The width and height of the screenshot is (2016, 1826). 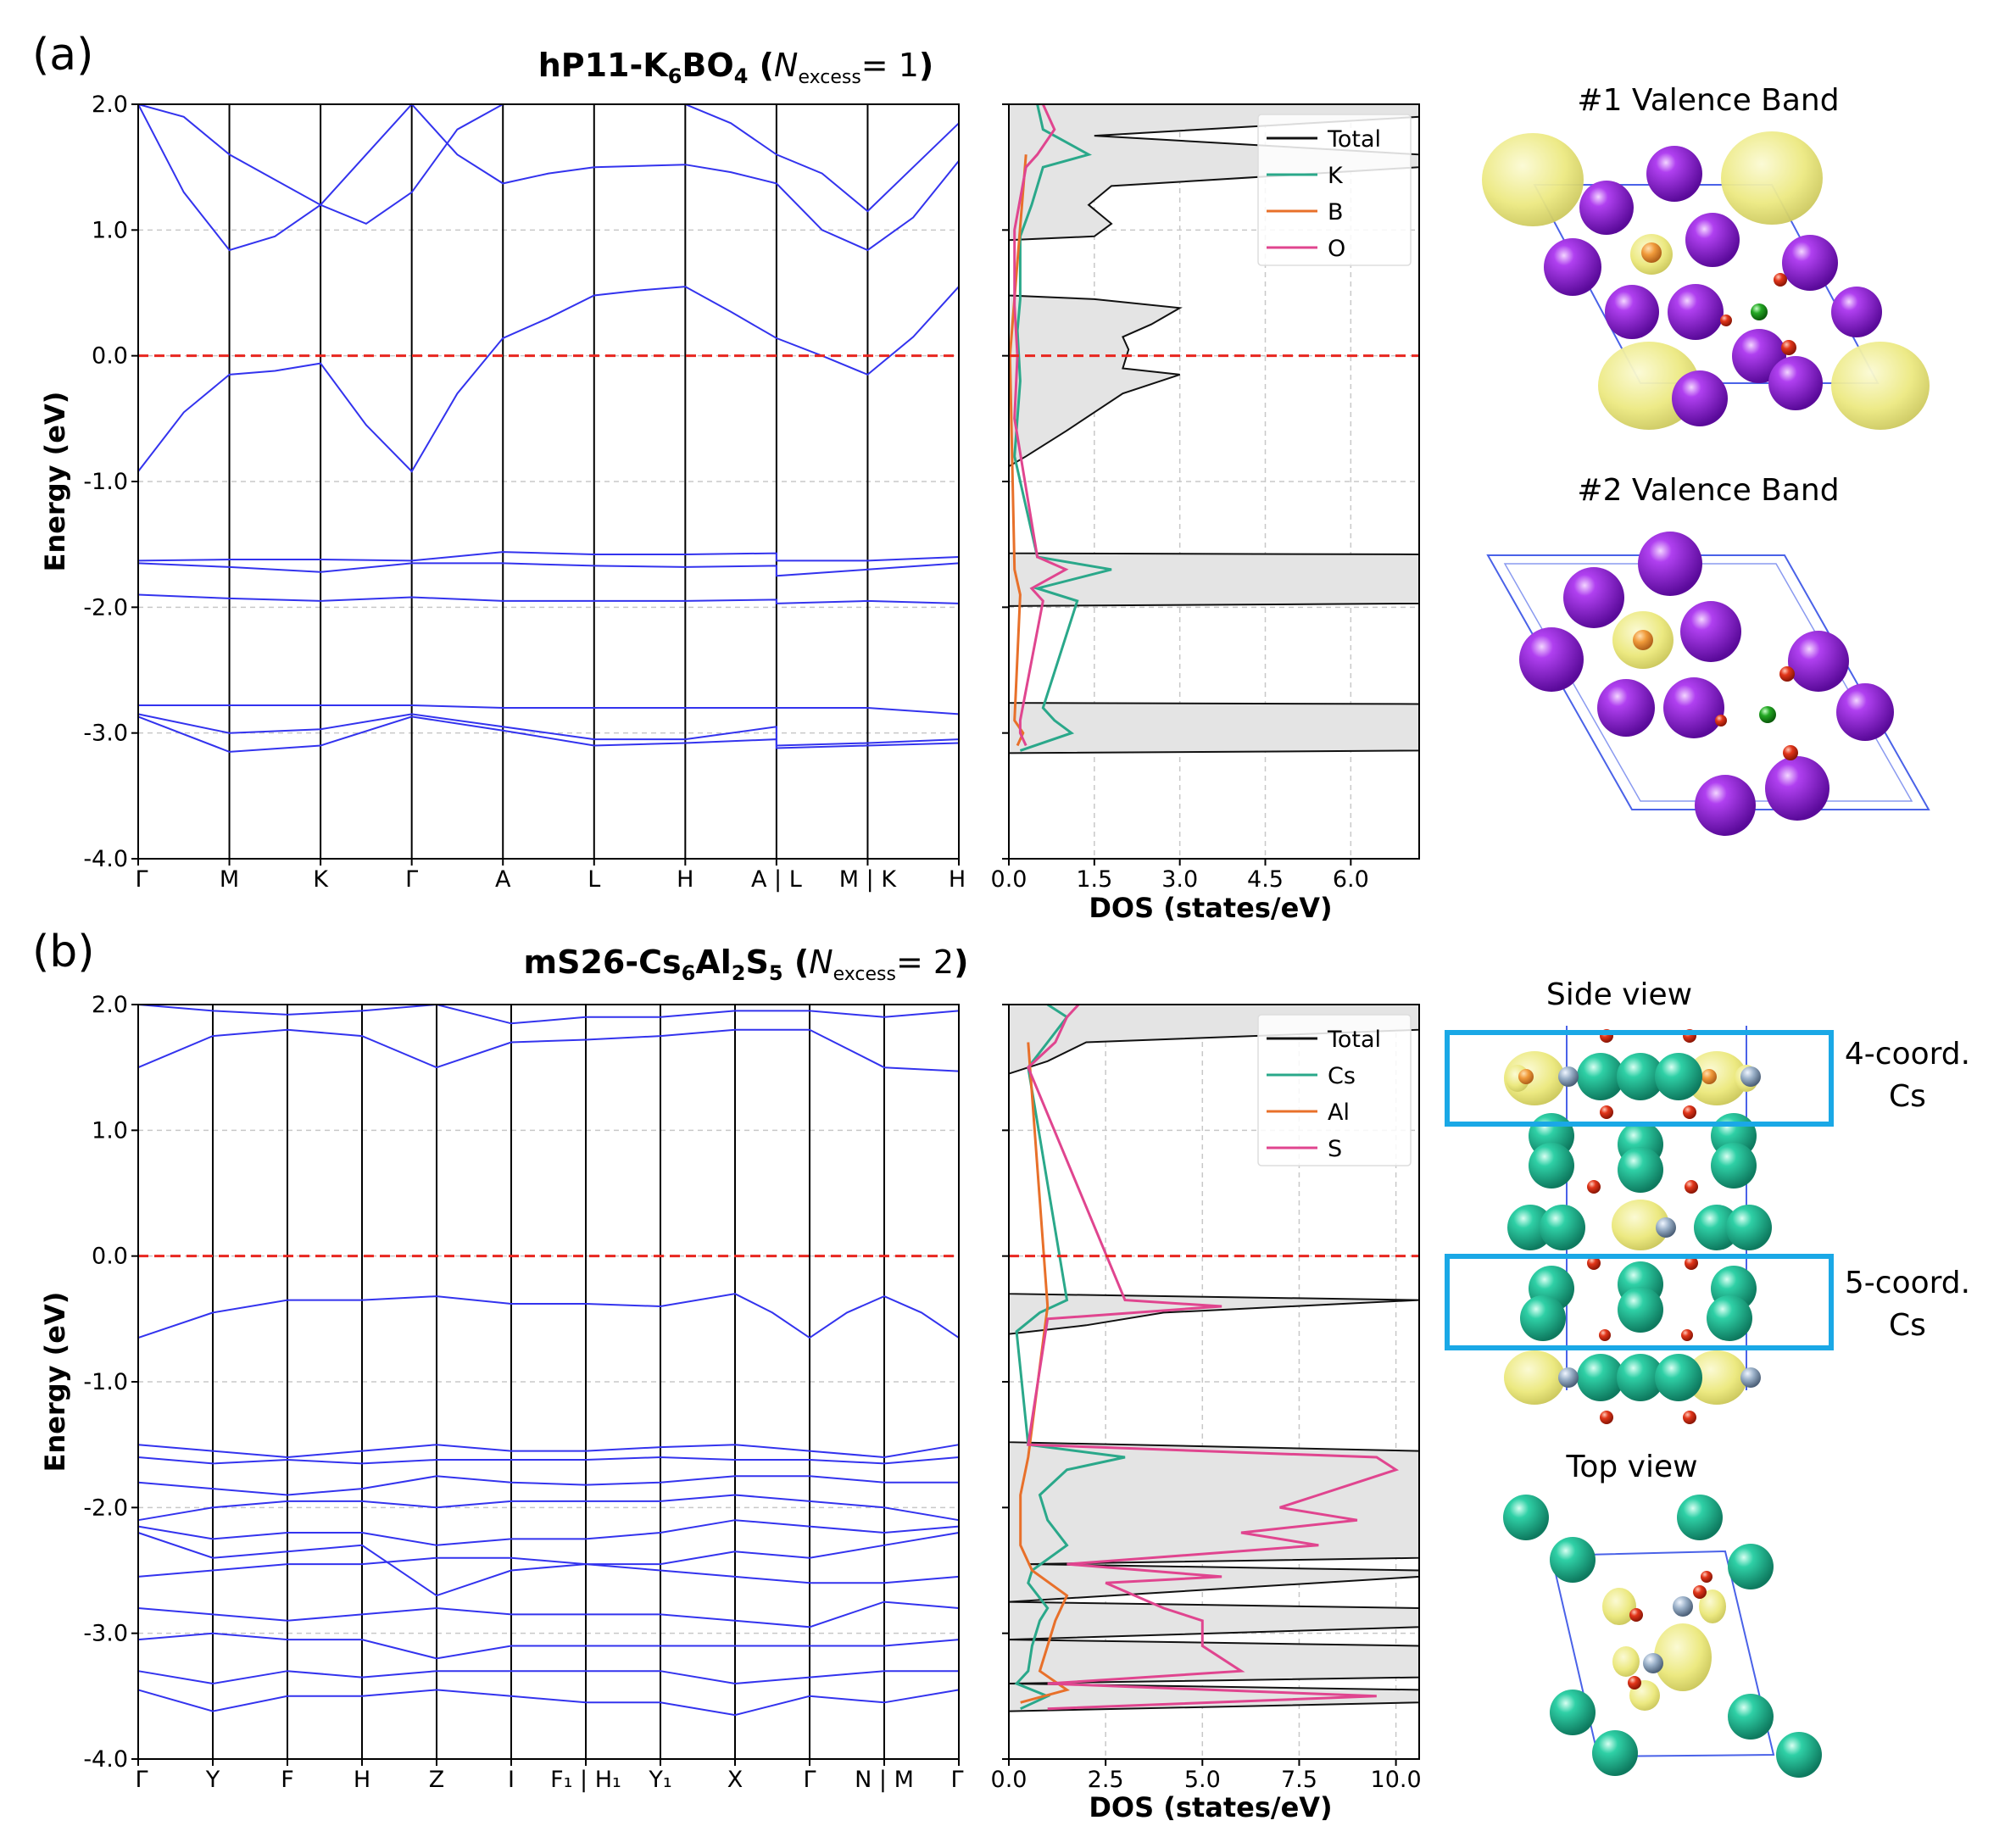 I want to click on dos-line-Total, so click(x=1214, y=429).